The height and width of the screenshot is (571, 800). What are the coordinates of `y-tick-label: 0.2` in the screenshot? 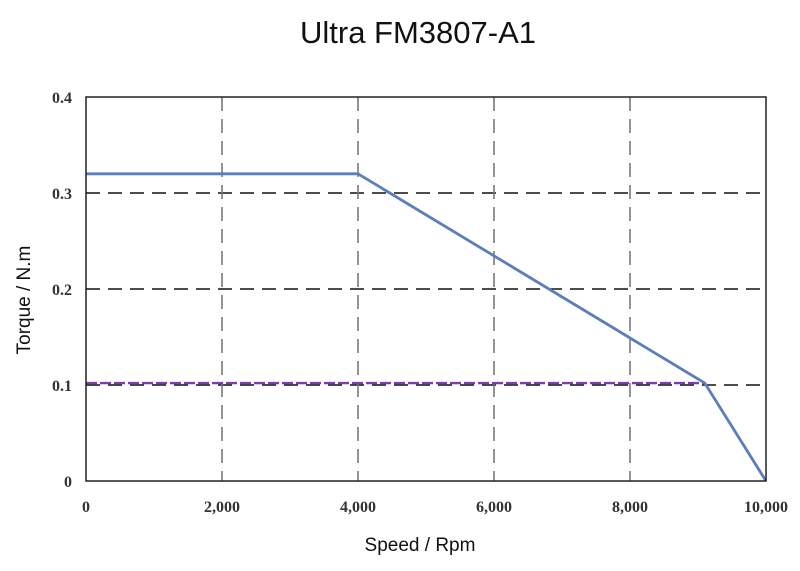 It's located at (62, 290).